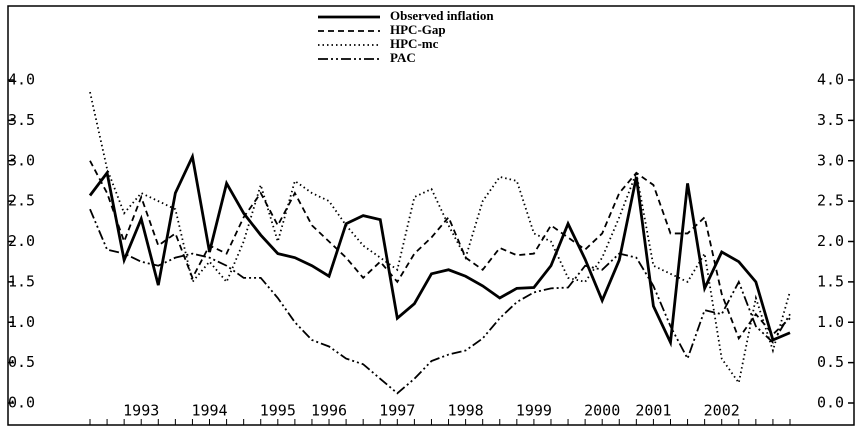  What do you see at coordinates (21, 322) in the screenshot?
I see `y-tick-label: 1.0` at bounding box center [21, 322].